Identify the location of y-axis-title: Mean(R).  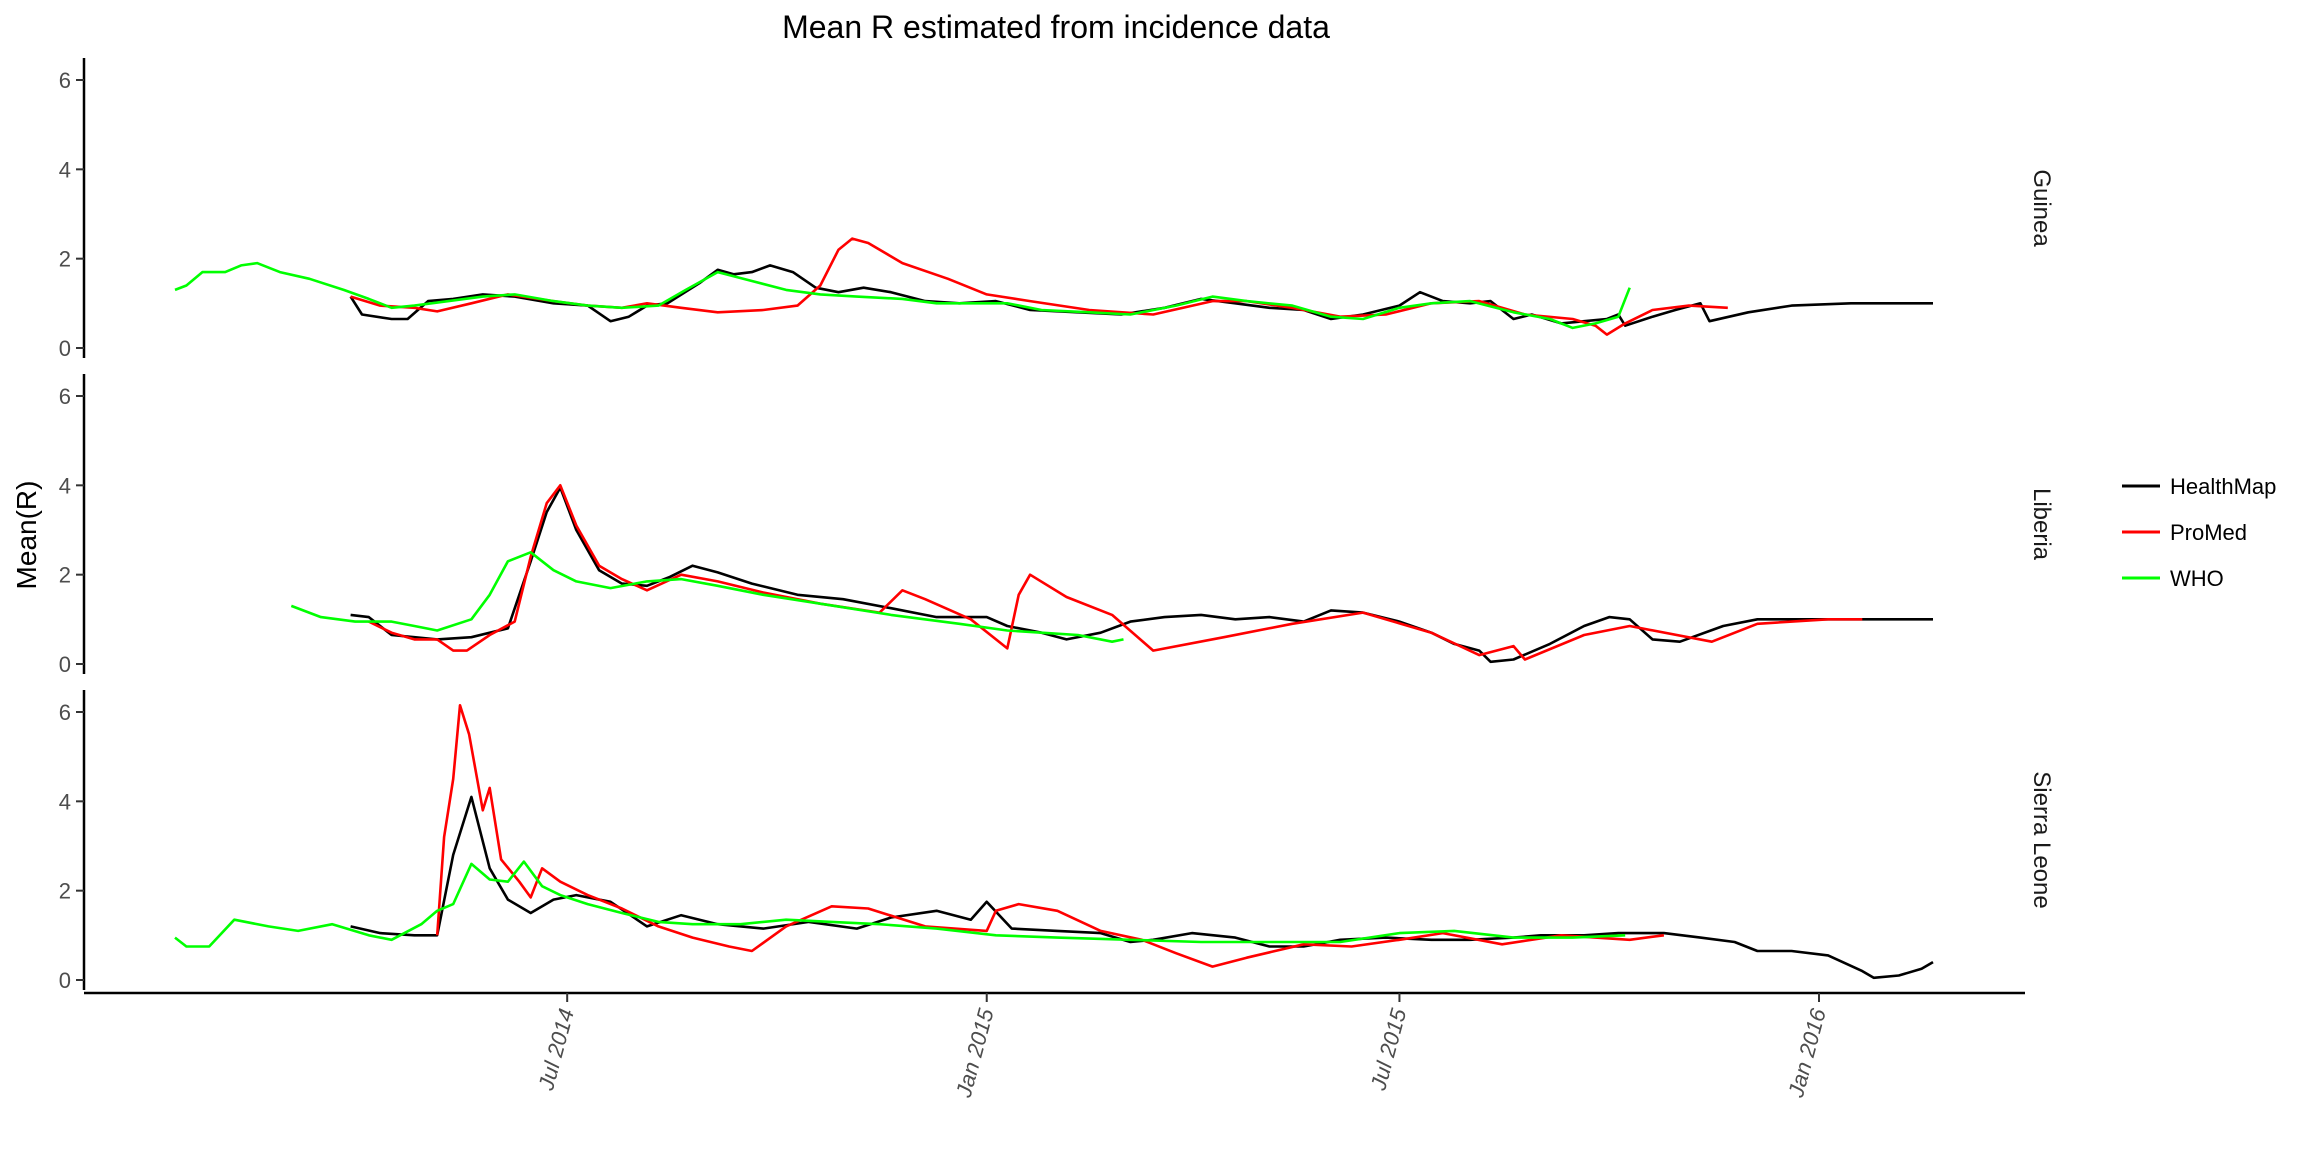
(26, 535).